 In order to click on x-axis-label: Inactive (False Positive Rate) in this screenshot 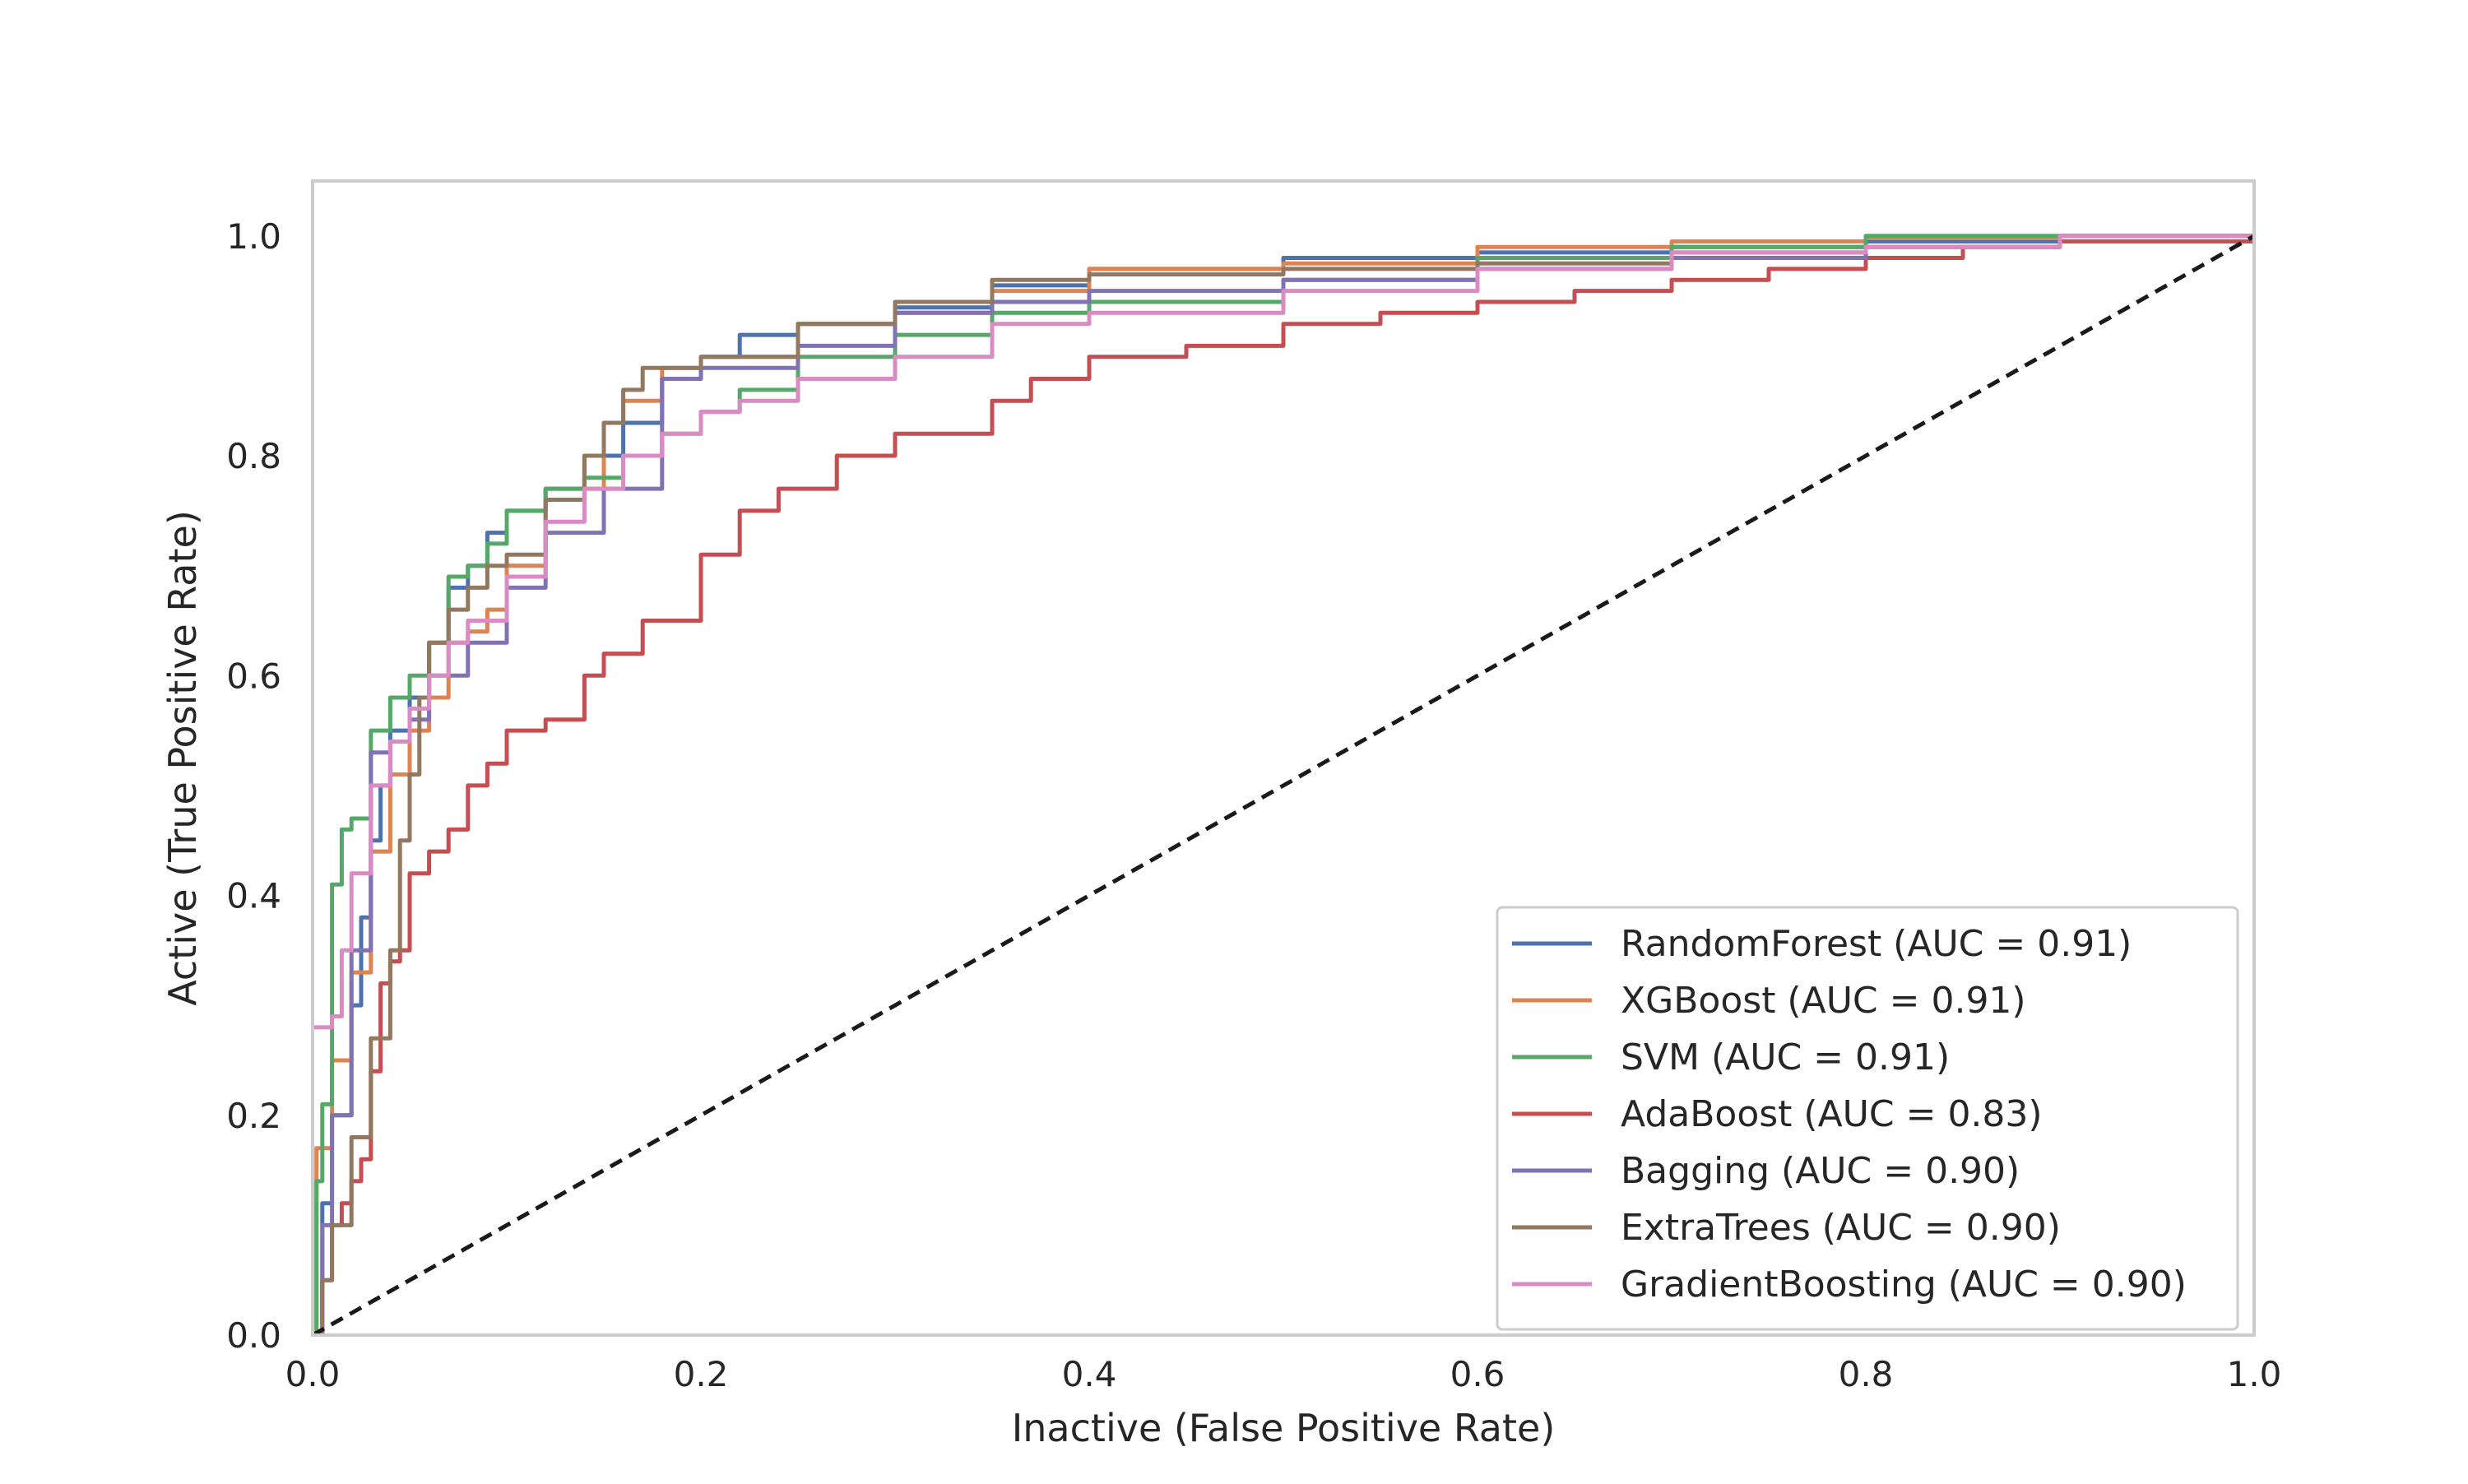, I will do `click(1284, 1428)`.